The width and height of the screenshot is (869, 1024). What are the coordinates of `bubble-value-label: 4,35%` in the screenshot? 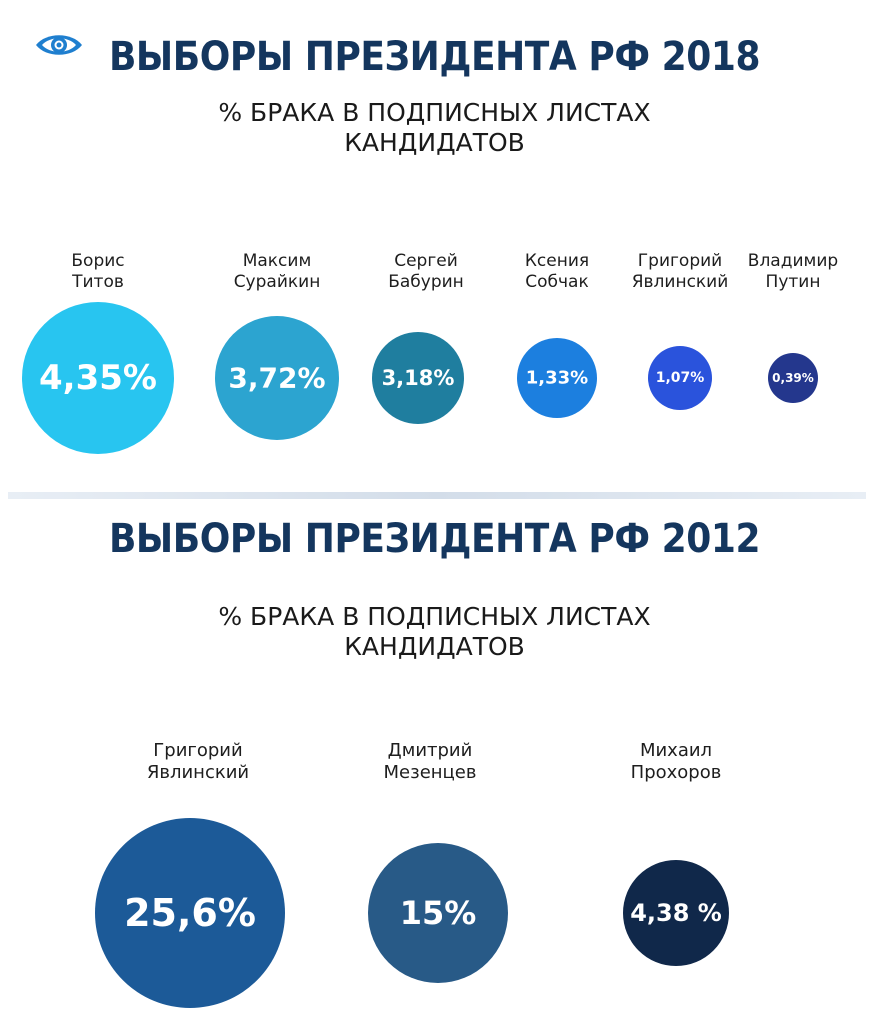 It's located at (98, 378).